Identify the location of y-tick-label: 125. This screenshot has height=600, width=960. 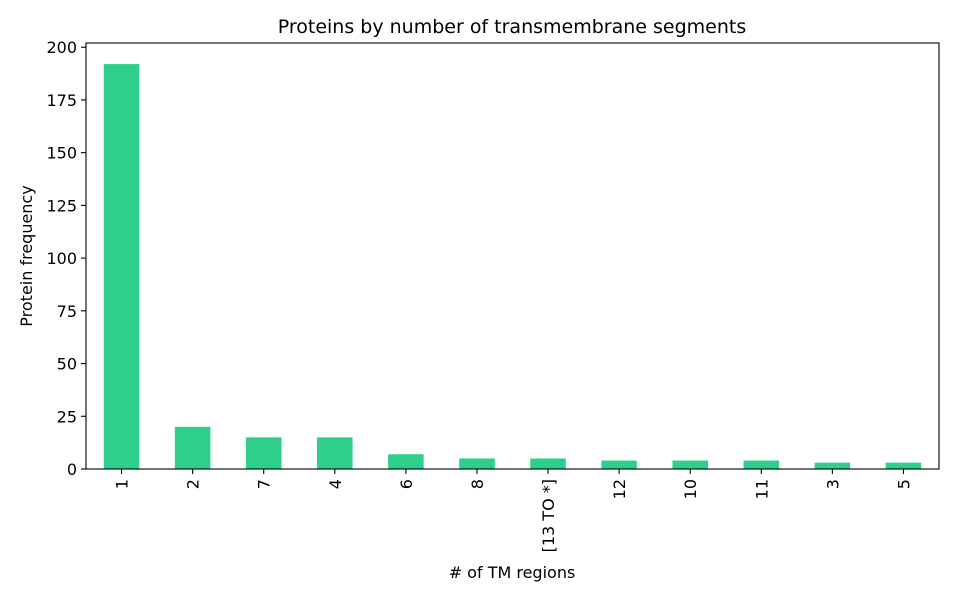
(61, 205).